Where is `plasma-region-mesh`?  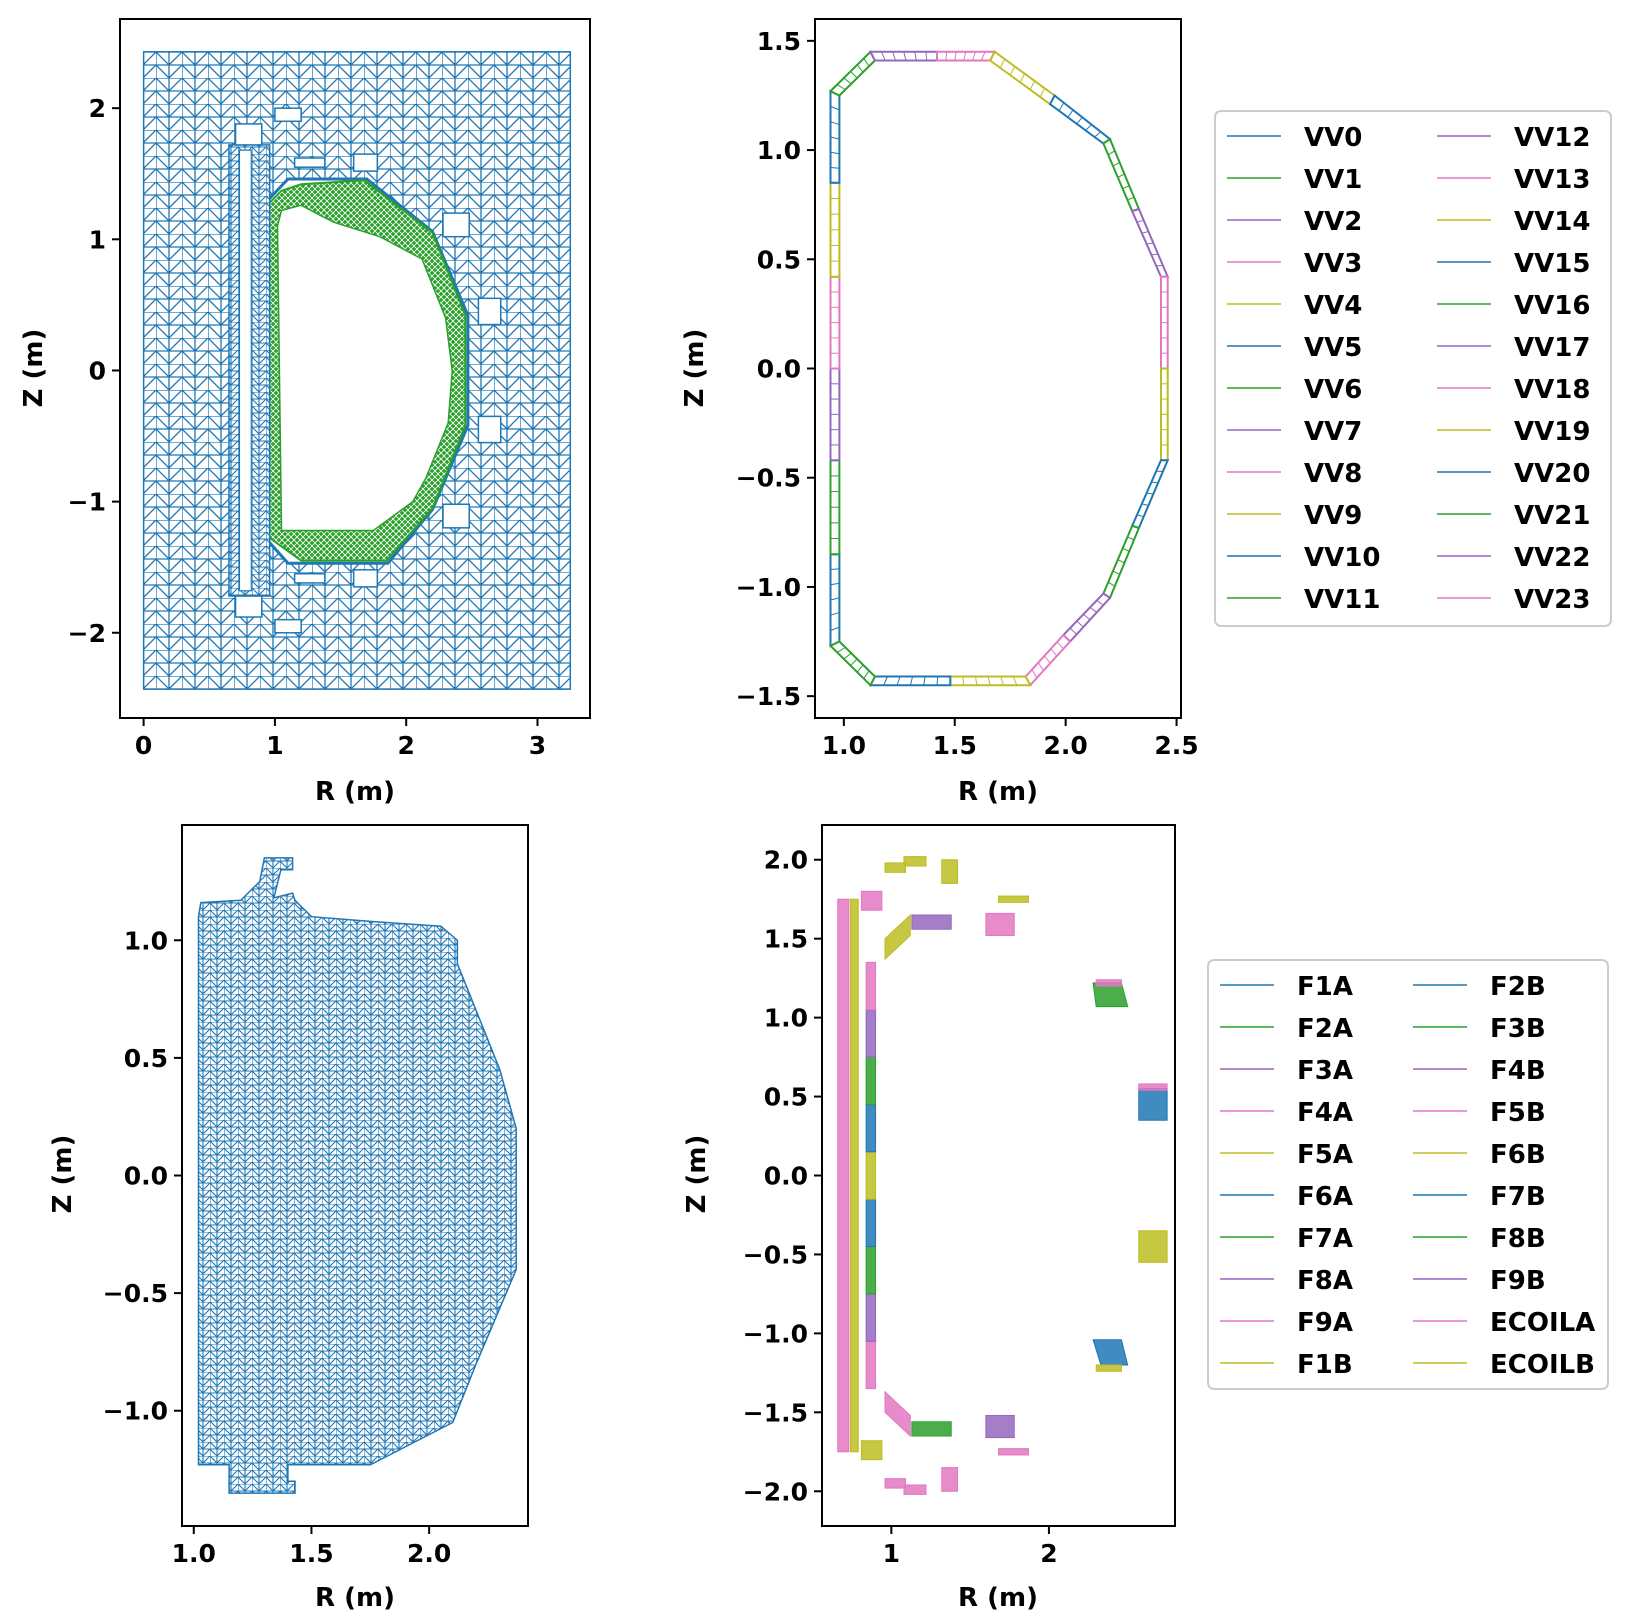
plasma-region-mesh is located at coordinates (357, 1175).